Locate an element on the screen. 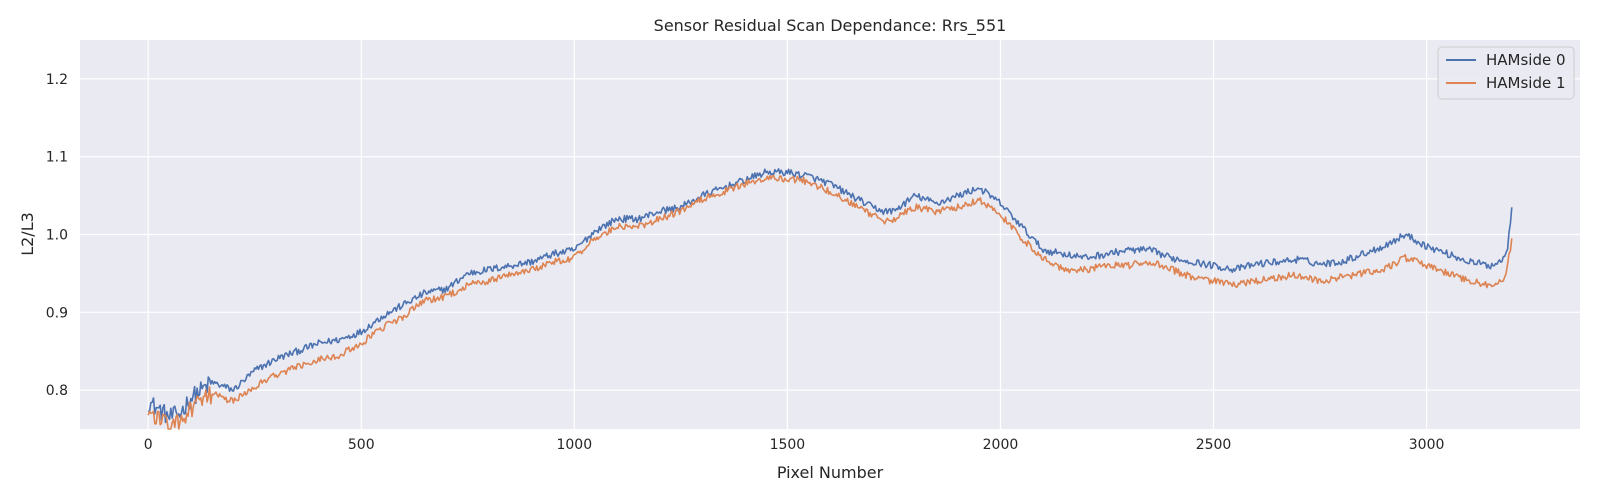 Image resolution: width=1600 pixels, height=504 pixels. y-tick-label: 0.9 is located at coordinates (57, 313).